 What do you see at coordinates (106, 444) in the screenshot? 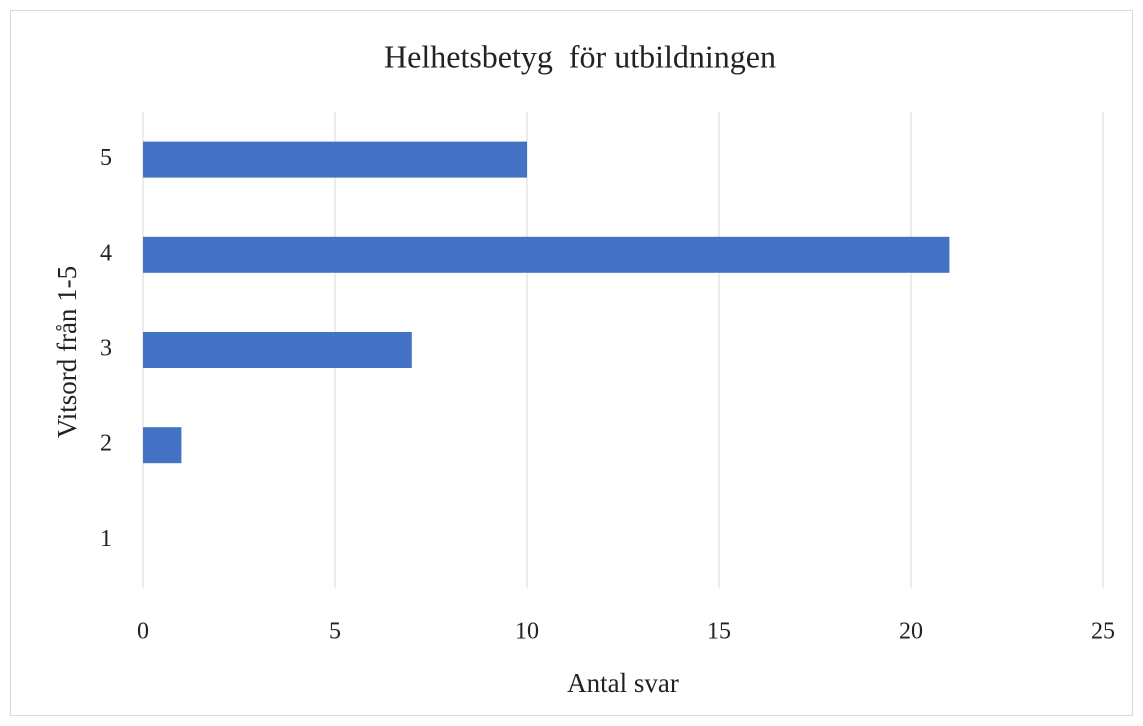
I see `y-tick-label: 2` at bounding box center [106, 444].